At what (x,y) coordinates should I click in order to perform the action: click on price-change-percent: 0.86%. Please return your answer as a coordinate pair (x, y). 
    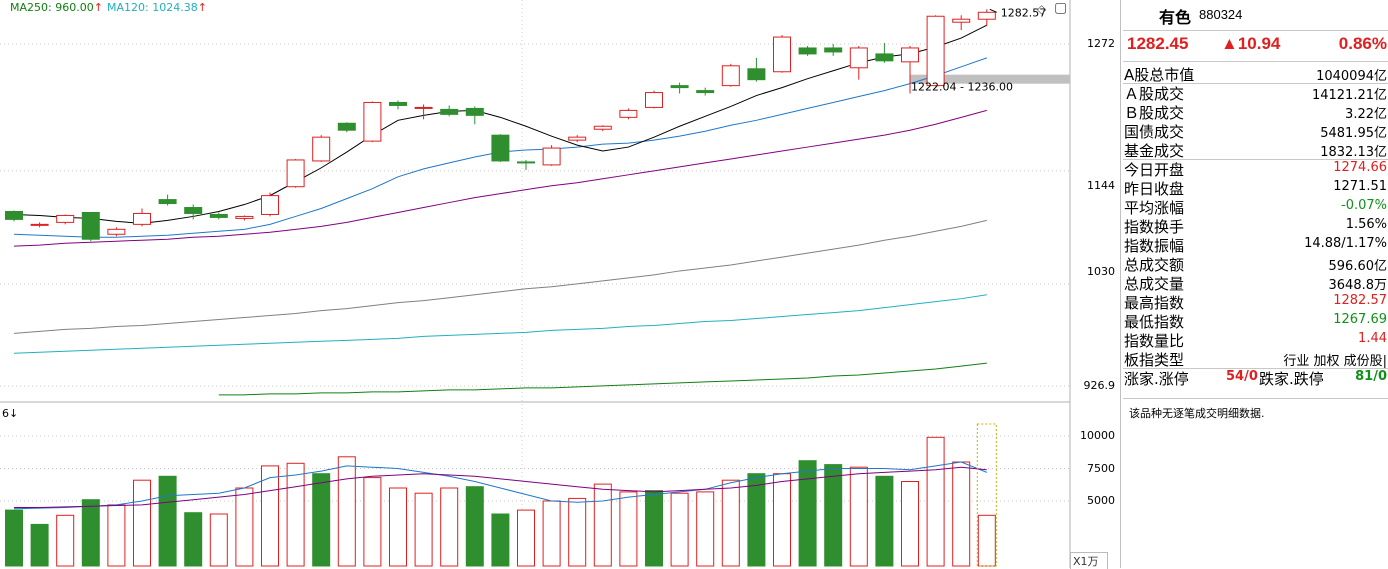
    Looking at the image, I should click on (1362, 43).